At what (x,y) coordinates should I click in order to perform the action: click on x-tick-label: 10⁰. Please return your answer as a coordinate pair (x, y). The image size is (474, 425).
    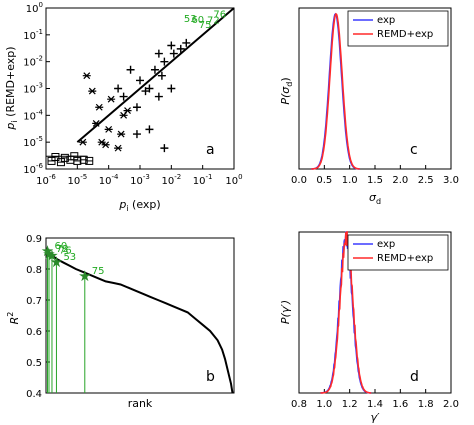
    Looking at the image, I should click on (233, 180).